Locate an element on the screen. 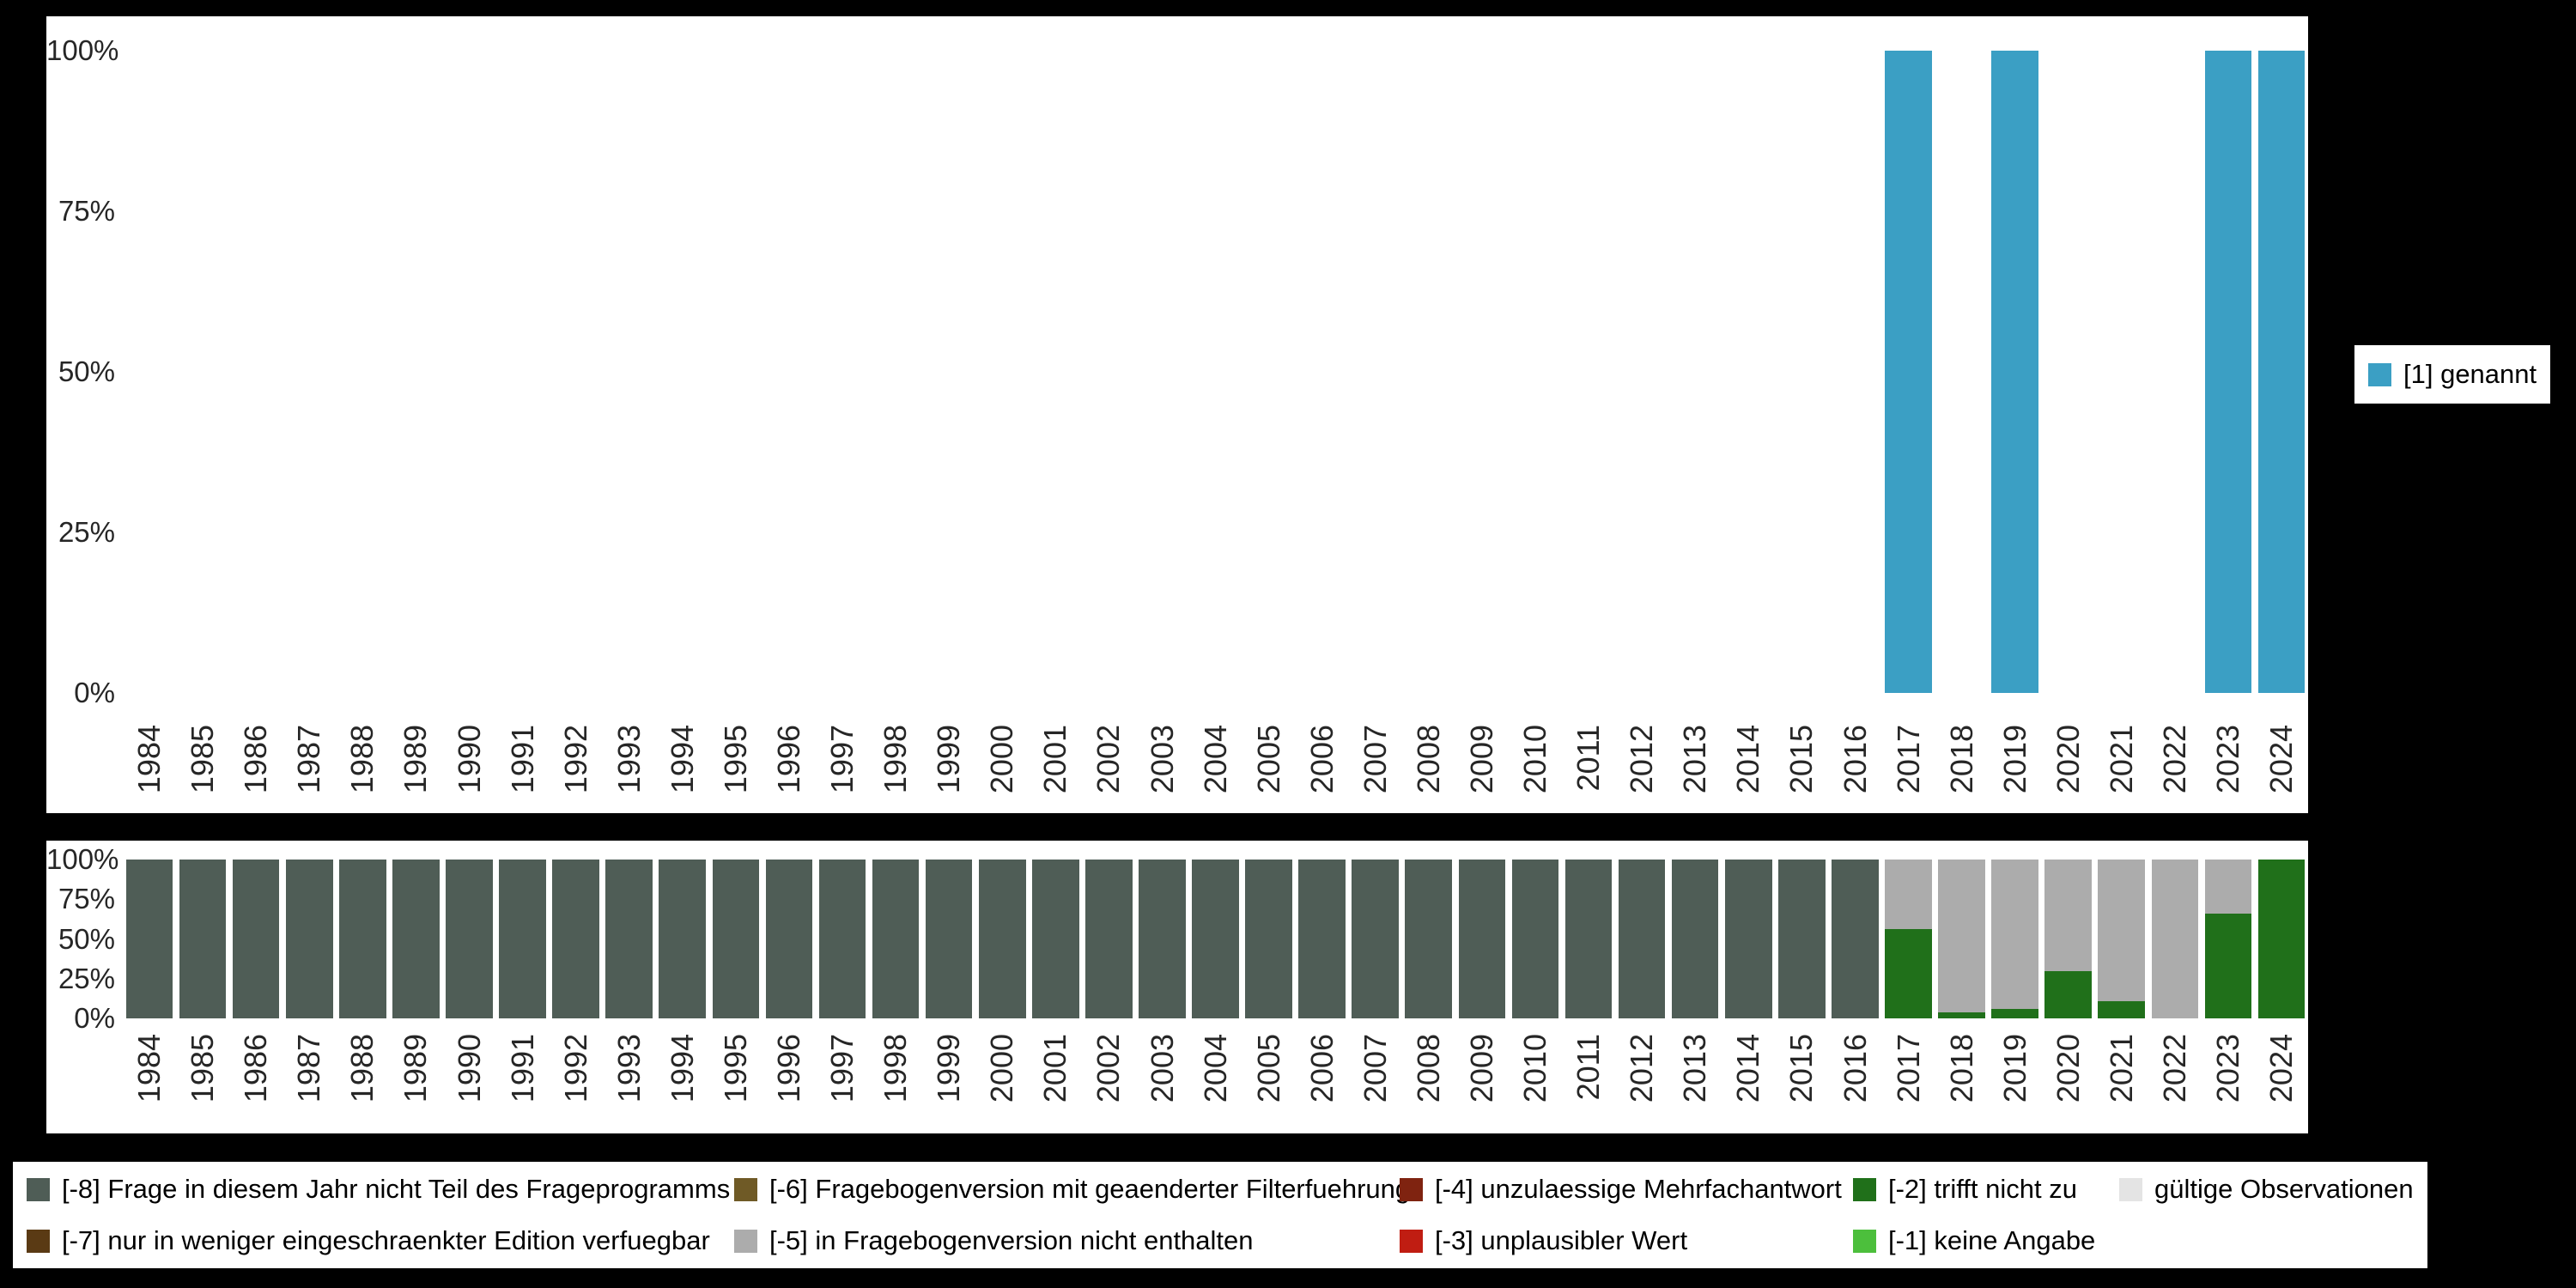 The width and height of the screenshot is (2576, 1288). x-tick: 2000 is located at coordinates (1002, 1083).